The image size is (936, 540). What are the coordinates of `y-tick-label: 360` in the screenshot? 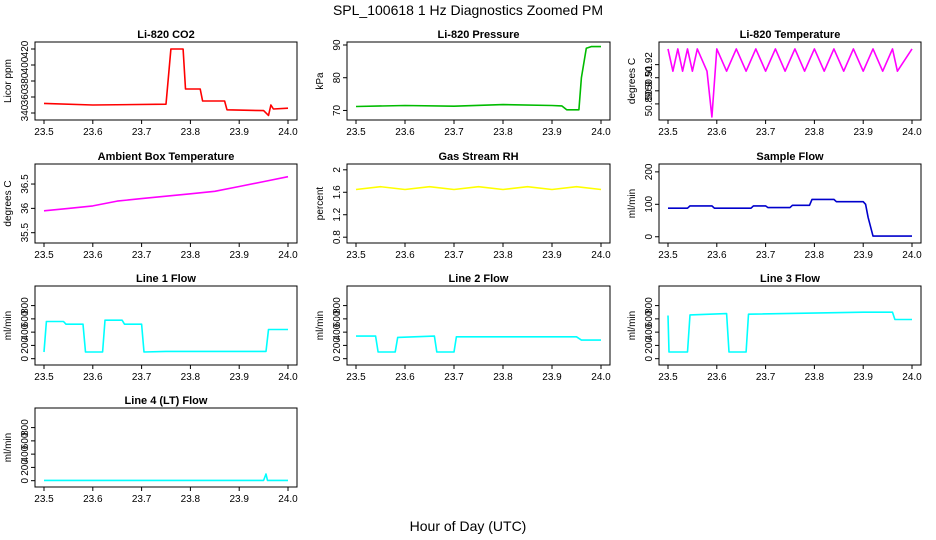 It's located at (25, 96).